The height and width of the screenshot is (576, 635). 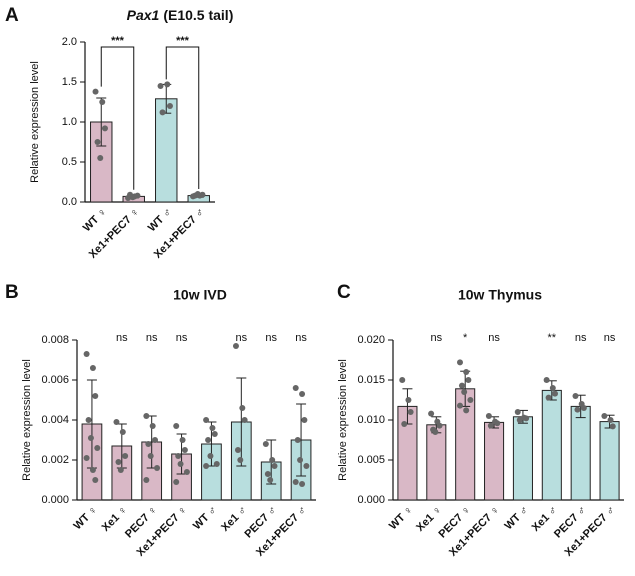 I want to click on y-tick-label: 0.004, so click(x=55, y=420).